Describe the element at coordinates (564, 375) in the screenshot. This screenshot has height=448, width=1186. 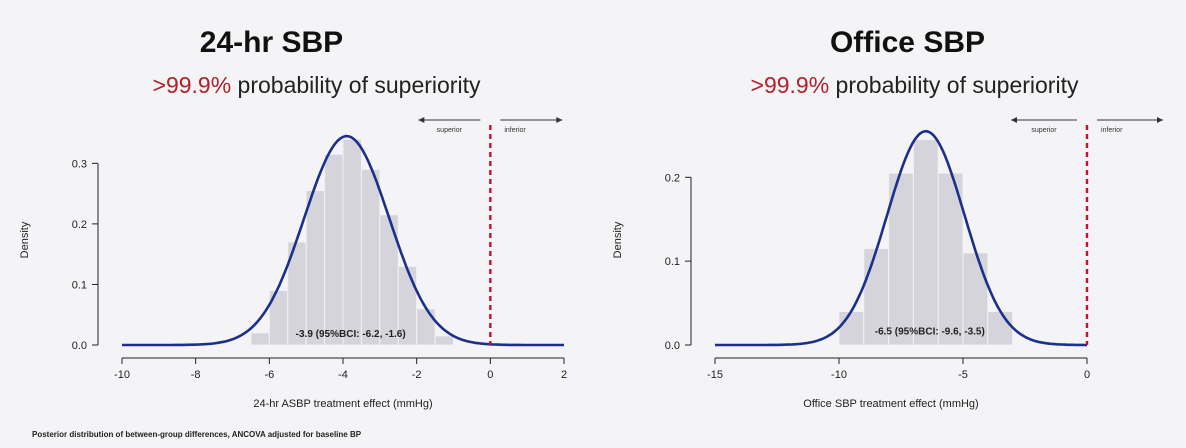
I see `x-tick-label: 2` at that location.